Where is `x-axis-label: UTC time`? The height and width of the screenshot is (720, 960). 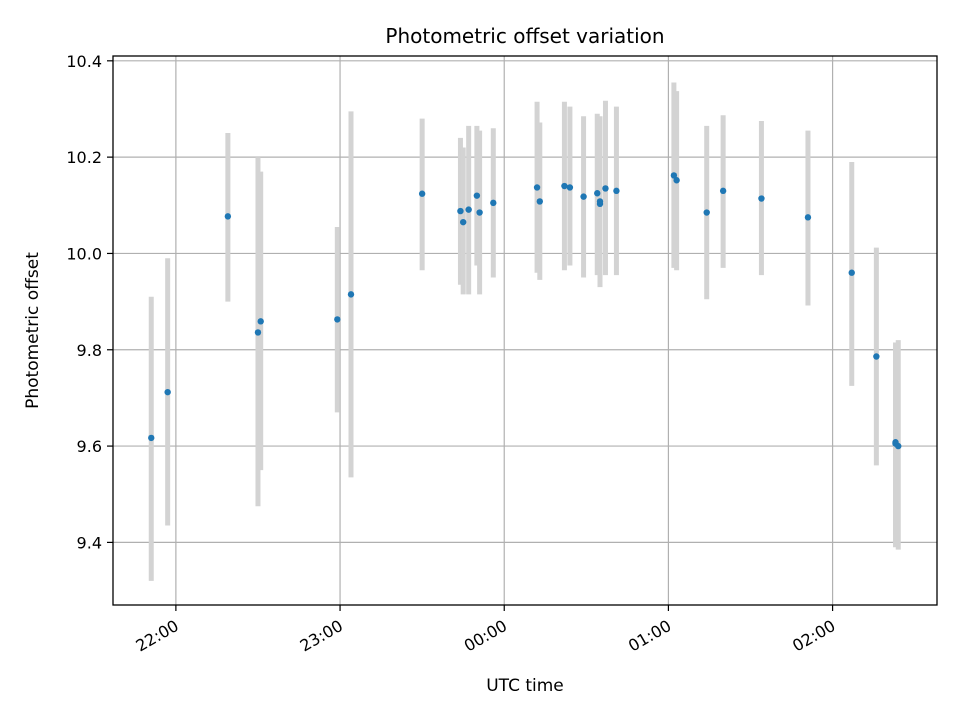 x-axis-label: UTC time is located at coordinates (525, 686).